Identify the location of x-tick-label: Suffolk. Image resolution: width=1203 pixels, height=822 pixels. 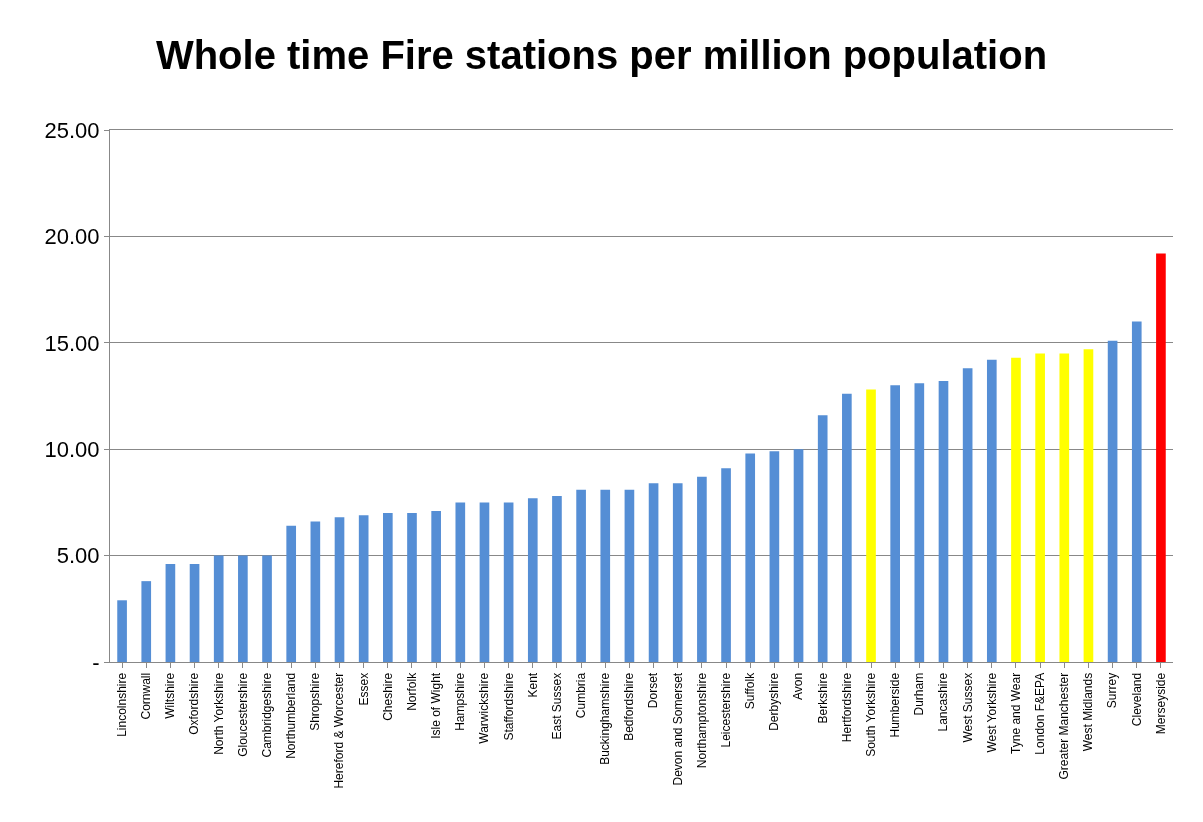
(750, 690).